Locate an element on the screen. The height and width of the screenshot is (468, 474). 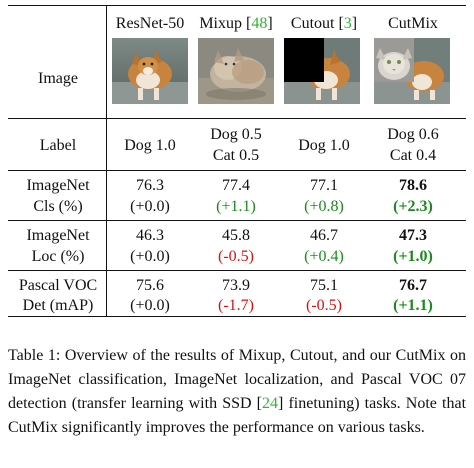
loc-cutout-delta: (+0.4) is located at coordinates (324, 256).